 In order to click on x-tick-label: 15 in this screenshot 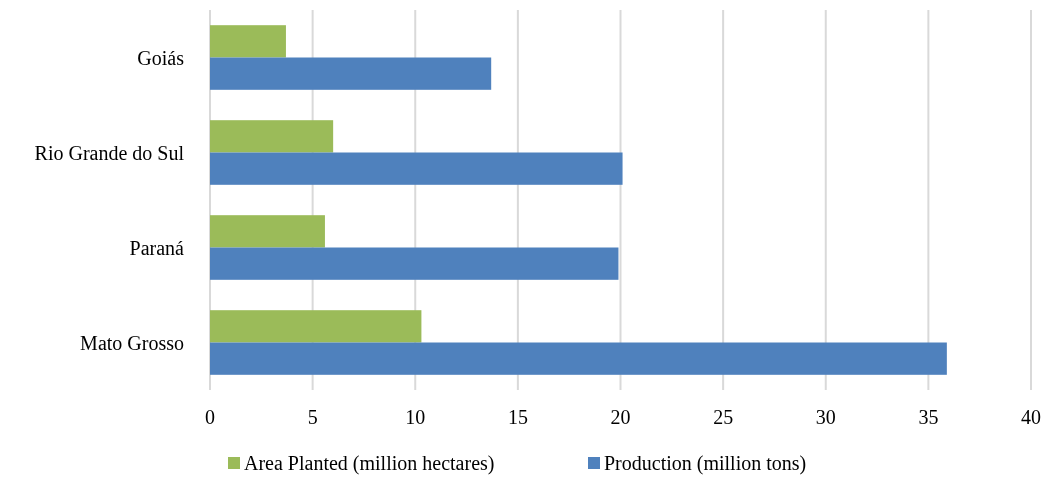, I will do `click(517, 417)`.